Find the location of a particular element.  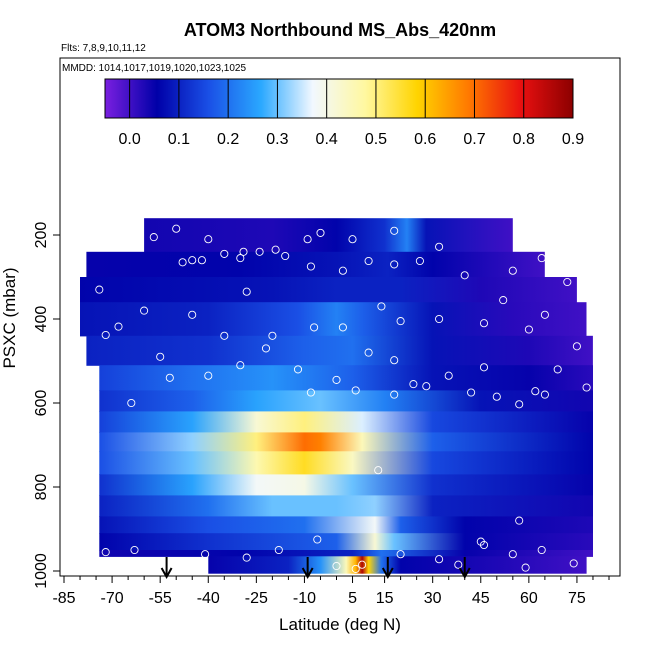

y-tick-label: 200 is located at coordinates (41, 235).